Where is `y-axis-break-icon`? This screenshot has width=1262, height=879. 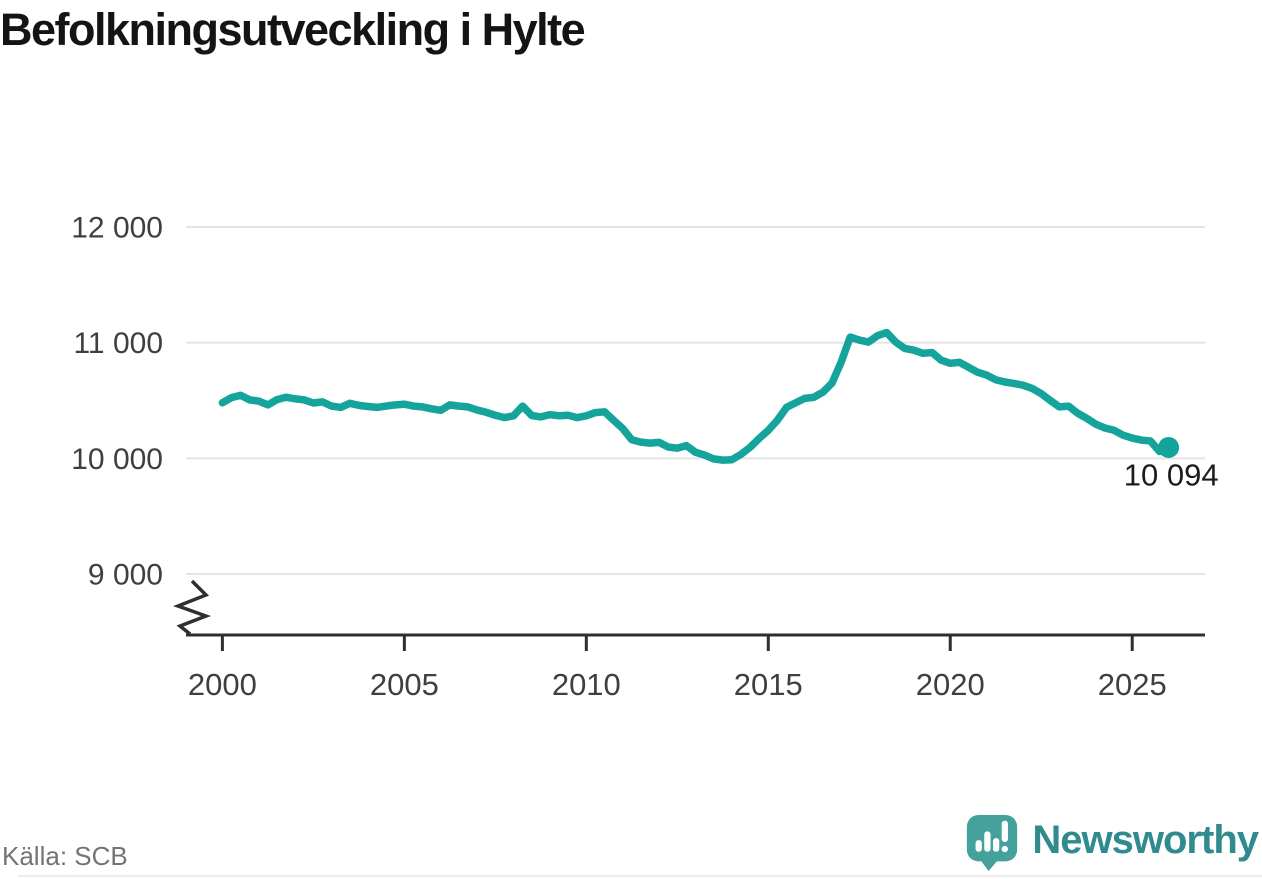 y-axis-break-icon is located at coordinates (192, 607).